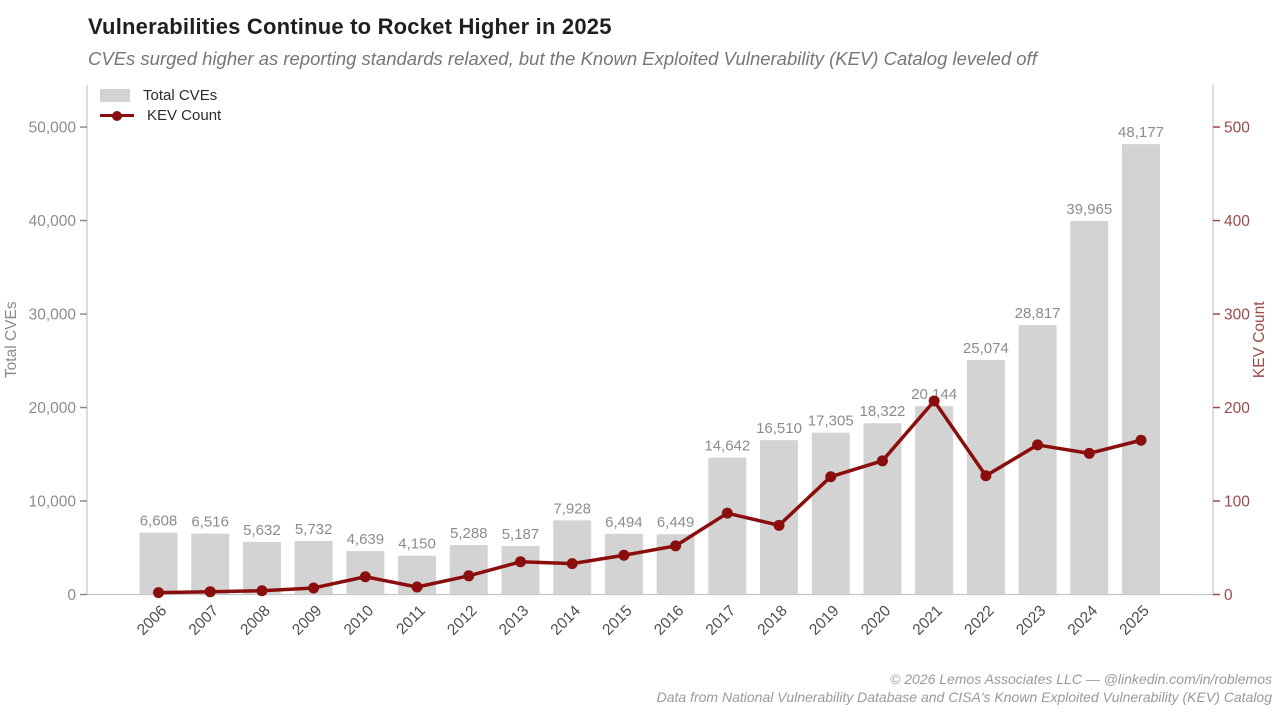 This screenshot has height=720, width=1280. What do you see at coordinates (53, 408) in the screenshot?
I see `left-tick-label: 20,000` at bounding box center [53, 408].